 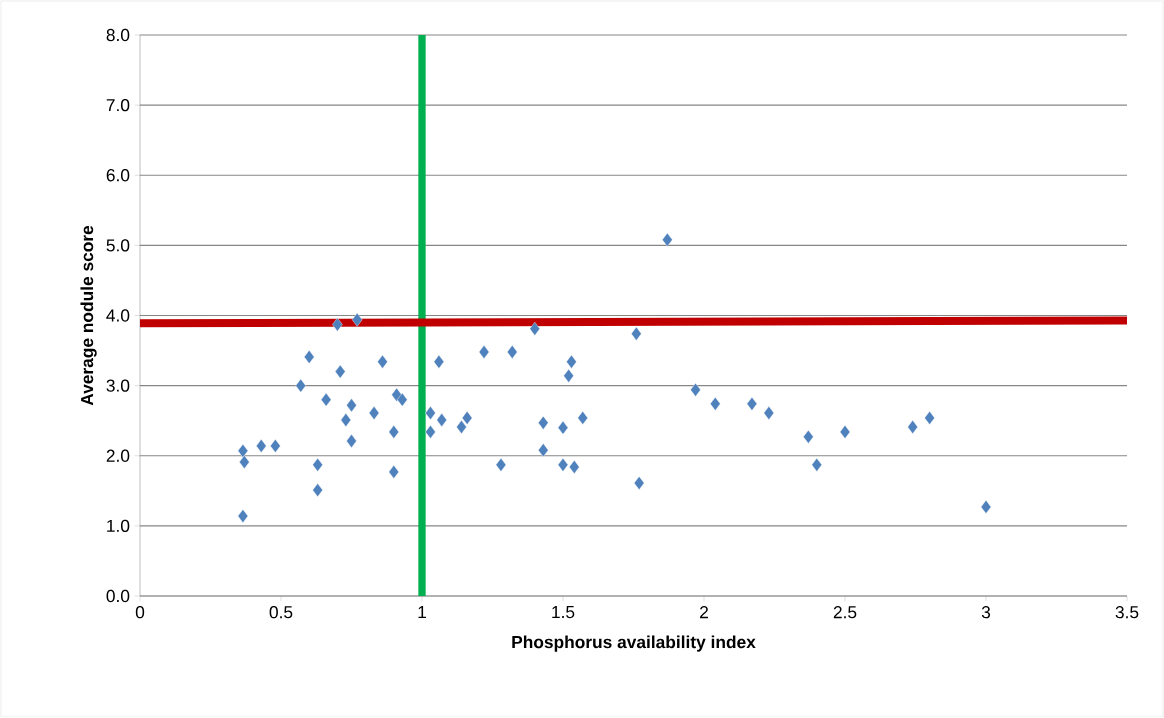 I want to click on x-tick-label: 1.5, so click(x=563, y=612).